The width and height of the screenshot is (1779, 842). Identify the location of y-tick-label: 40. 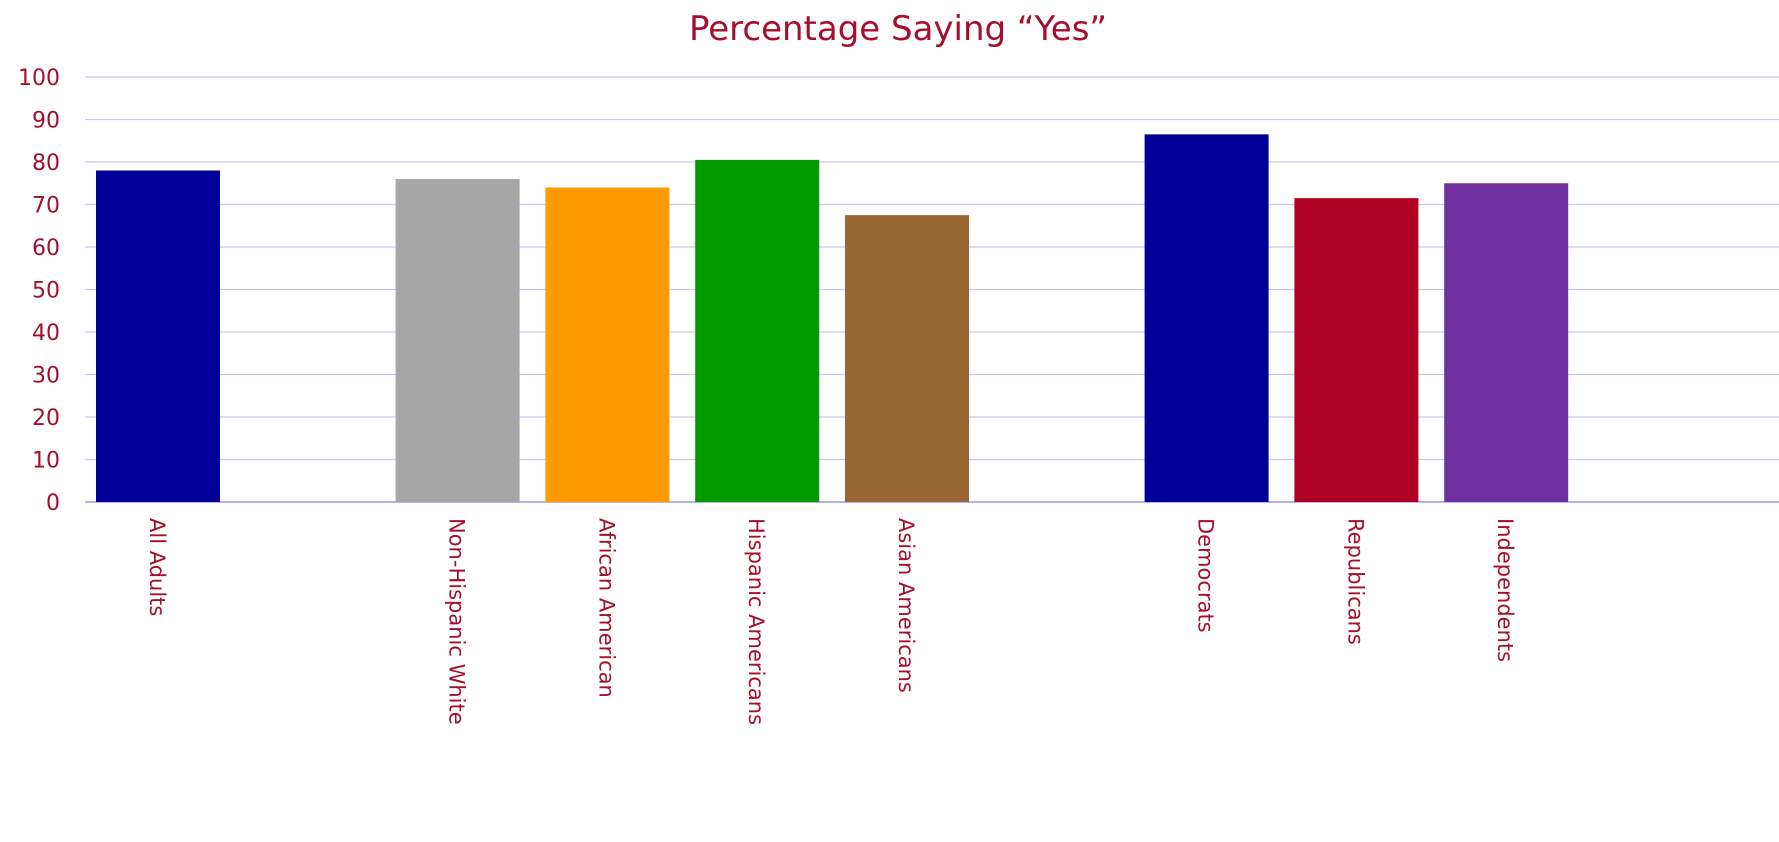
(46, 333).